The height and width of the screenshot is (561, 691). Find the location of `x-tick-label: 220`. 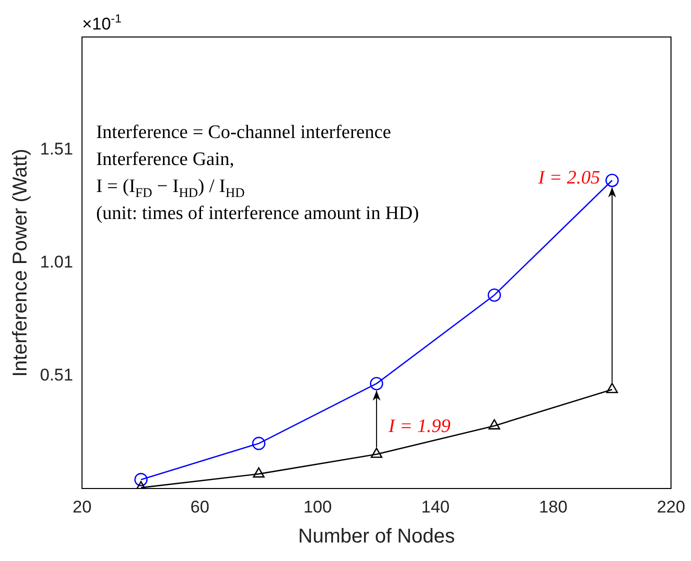

x-tick-label: 220 is located at coordinates (671, 506).